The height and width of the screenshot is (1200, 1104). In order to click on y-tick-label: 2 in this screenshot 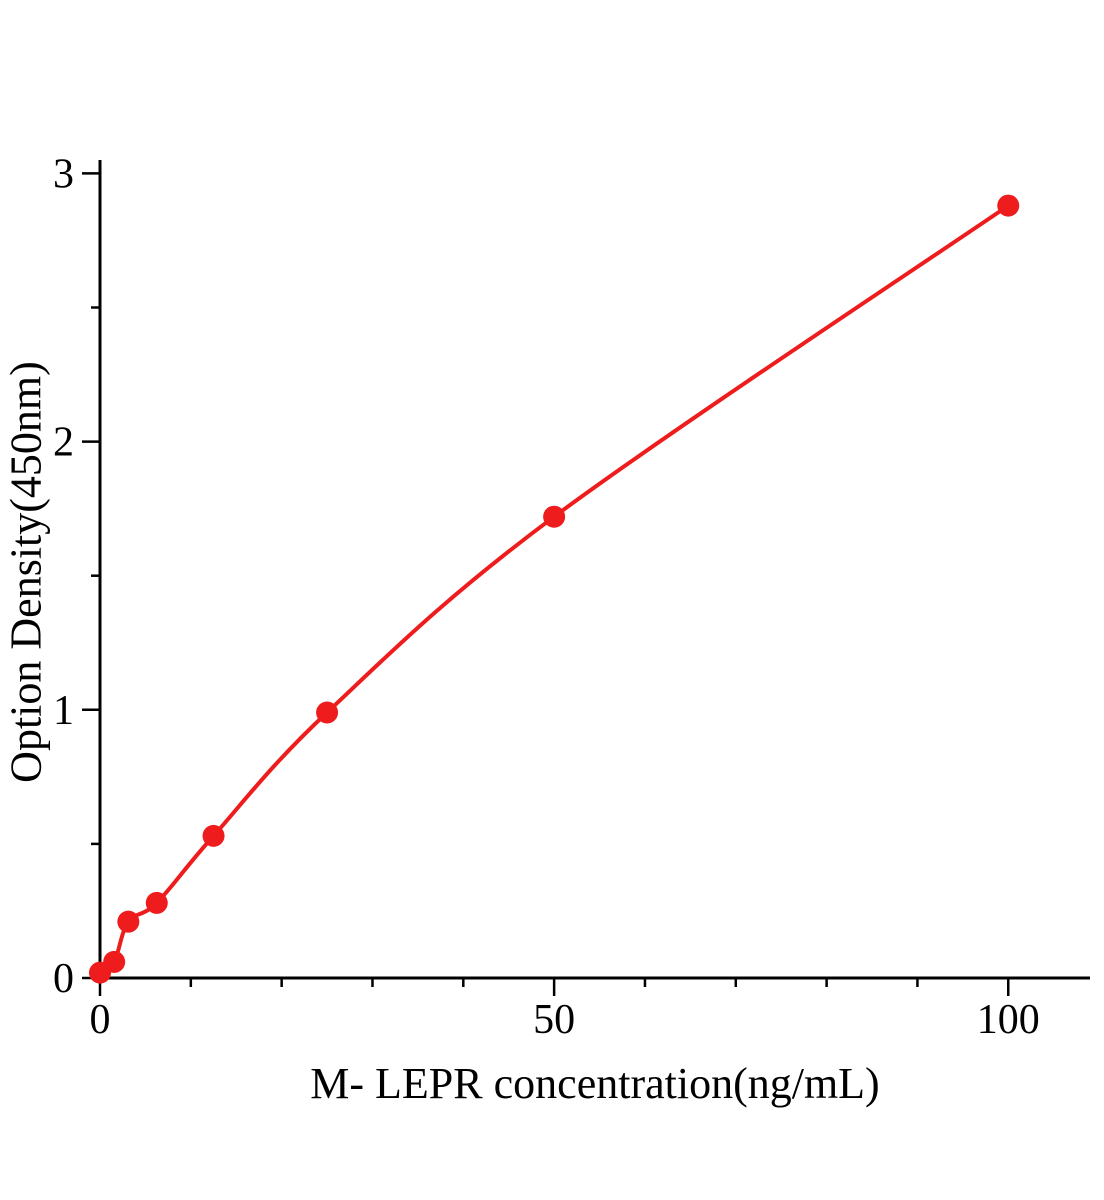, I will do `click(63, 443)`.